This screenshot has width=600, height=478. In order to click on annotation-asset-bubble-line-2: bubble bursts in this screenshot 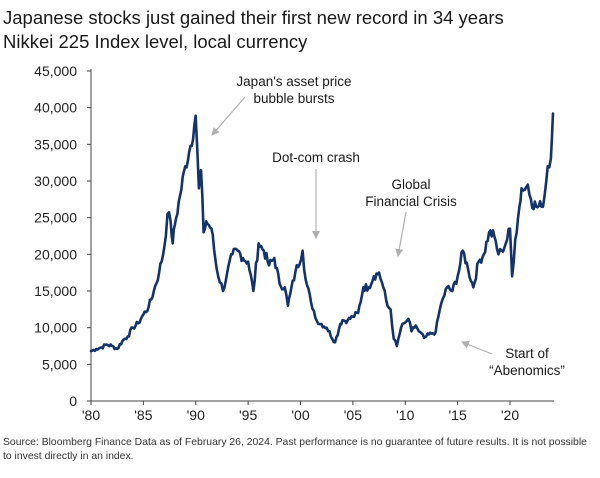, I will do `click(293, 98)`.